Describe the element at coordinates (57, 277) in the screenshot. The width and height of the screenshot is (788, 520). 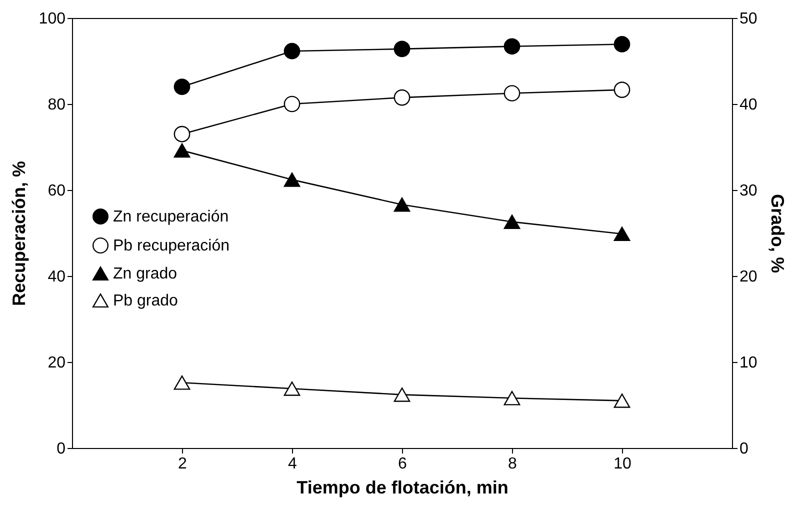
I see `y-tick-label: 40` at that location.